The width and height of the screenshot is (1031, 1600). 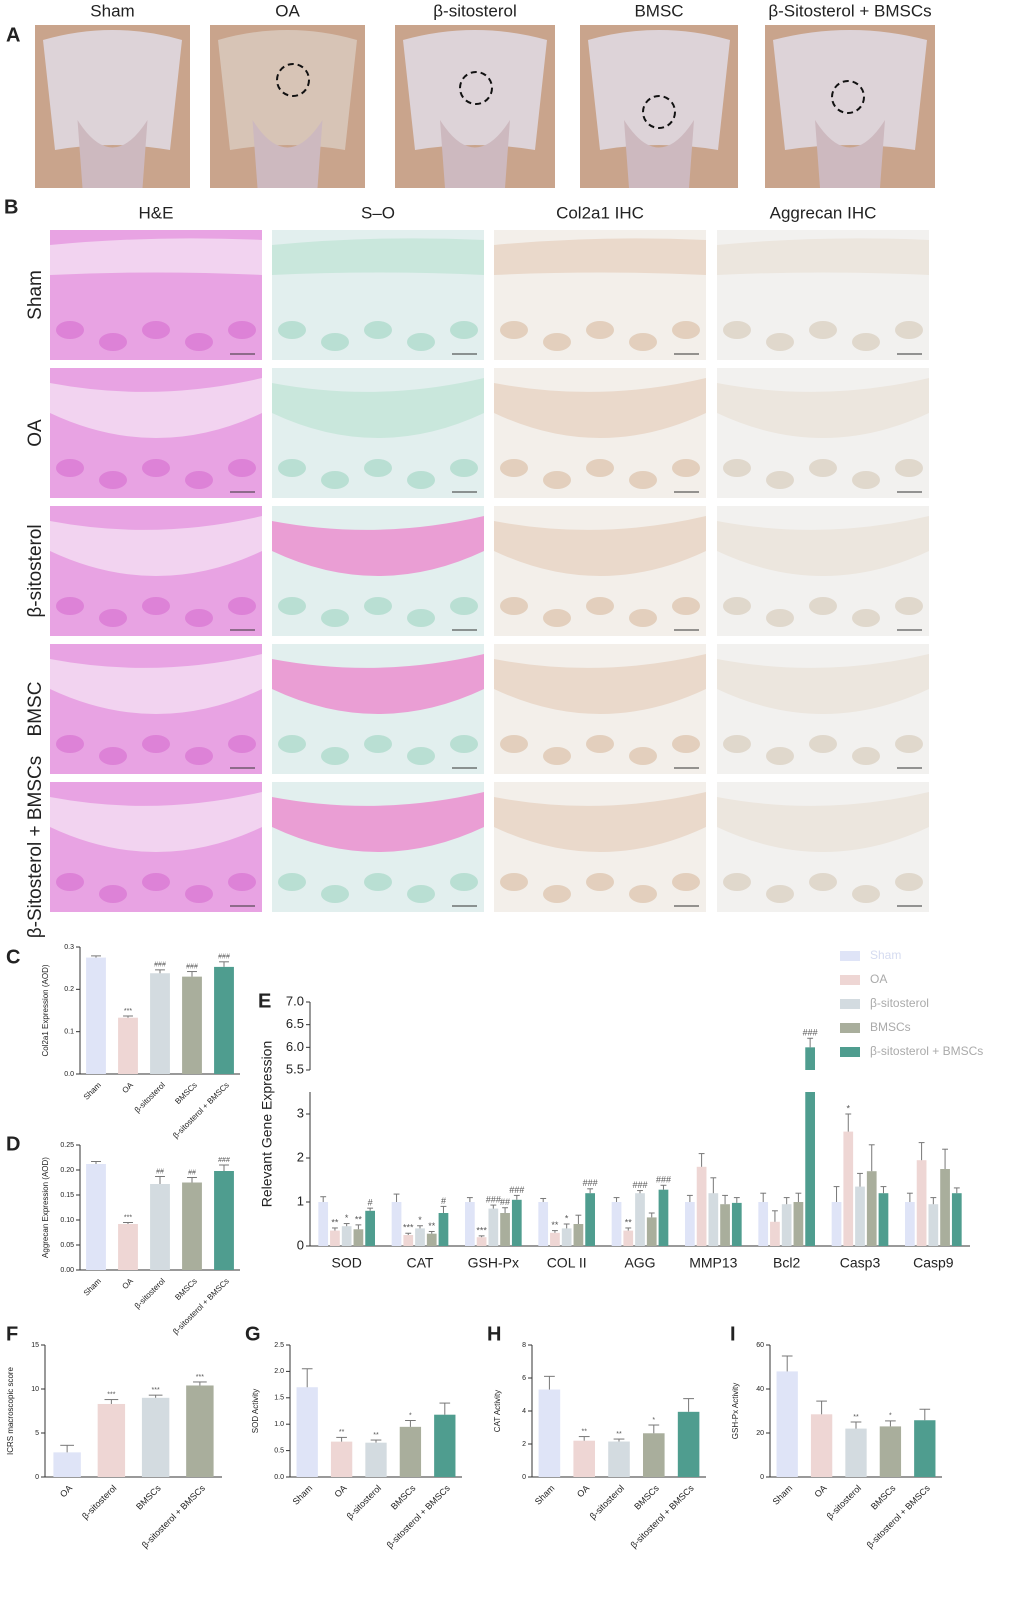 I want to click on y-tick-label: 1.5, so click(x=279, y=1398).